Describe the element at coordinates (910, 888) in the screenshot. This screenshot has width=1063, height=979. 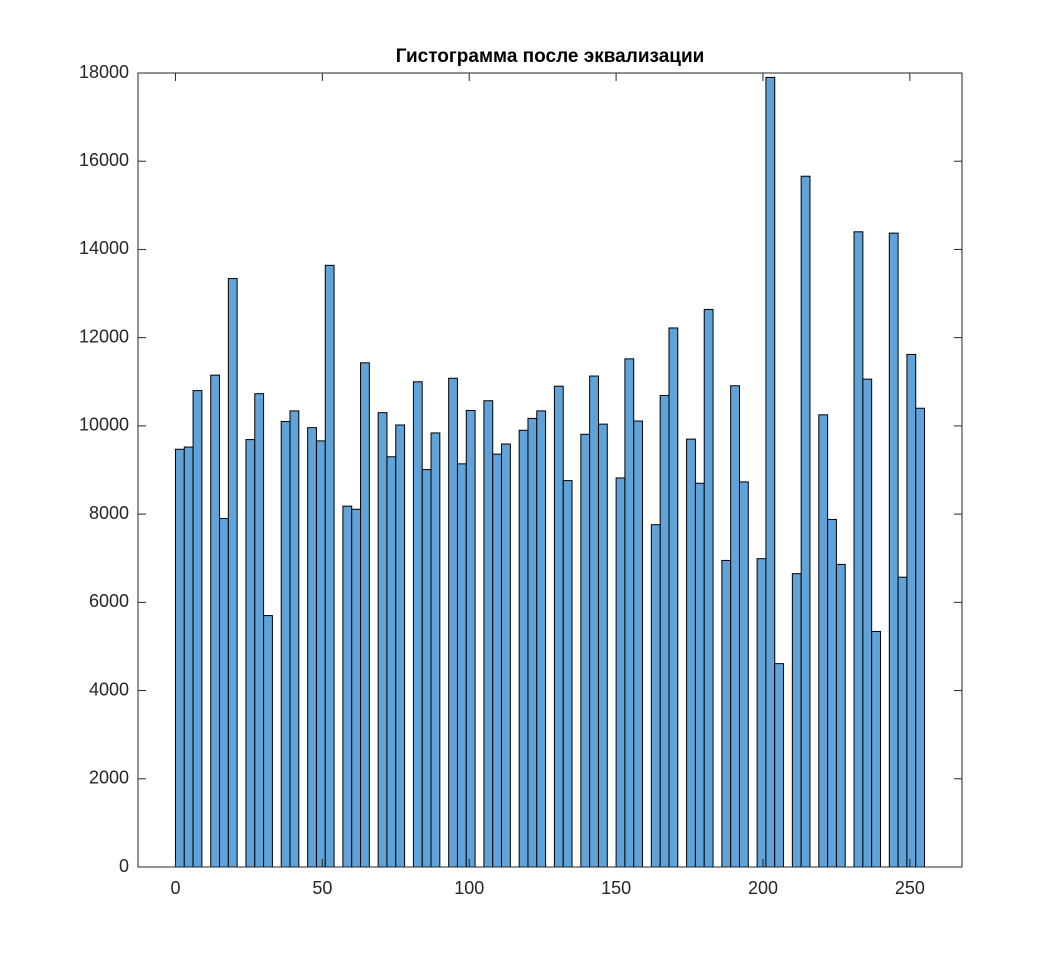
I see `x-tick-label: 250` at that location.